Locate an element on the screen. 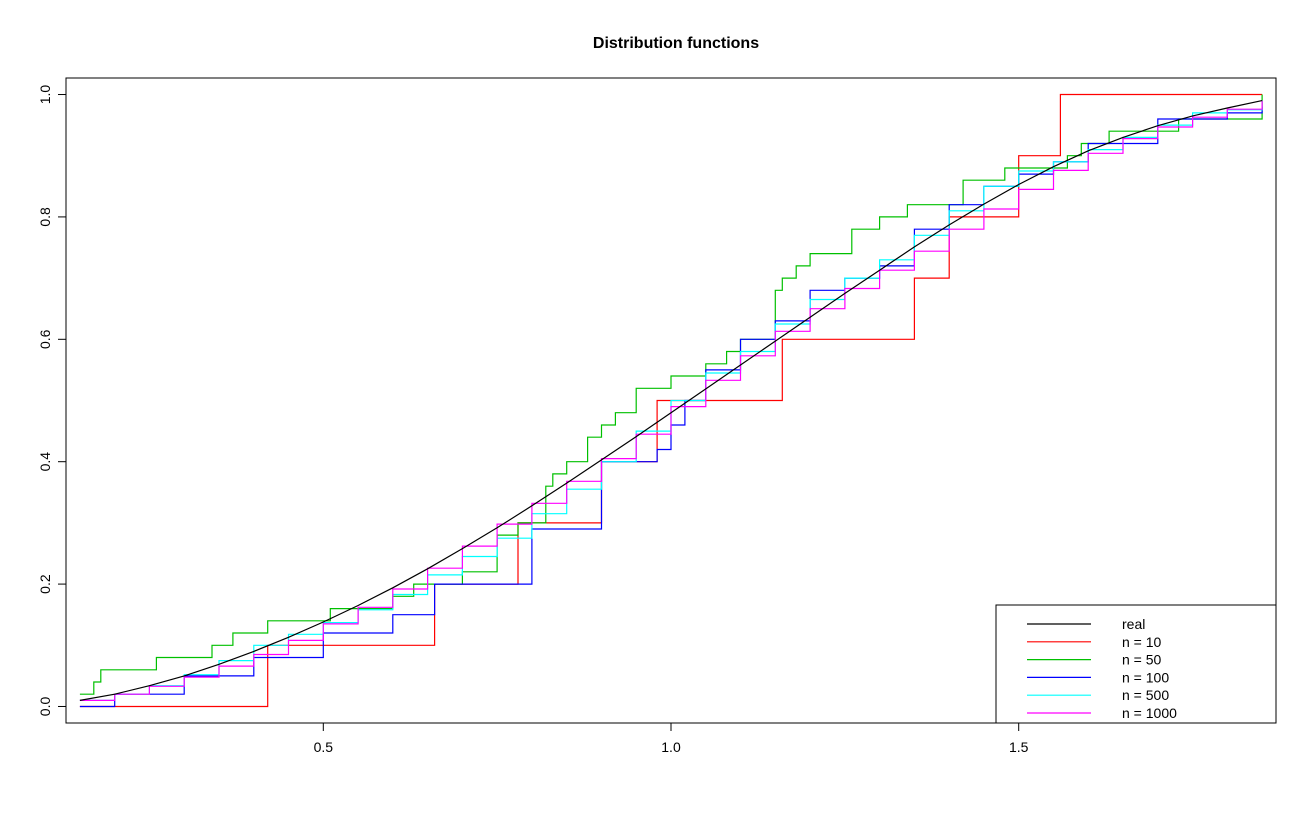 This screenshot has height=823, width=1316. legend-label: n = 10 is located at coordinates (1142, 642).